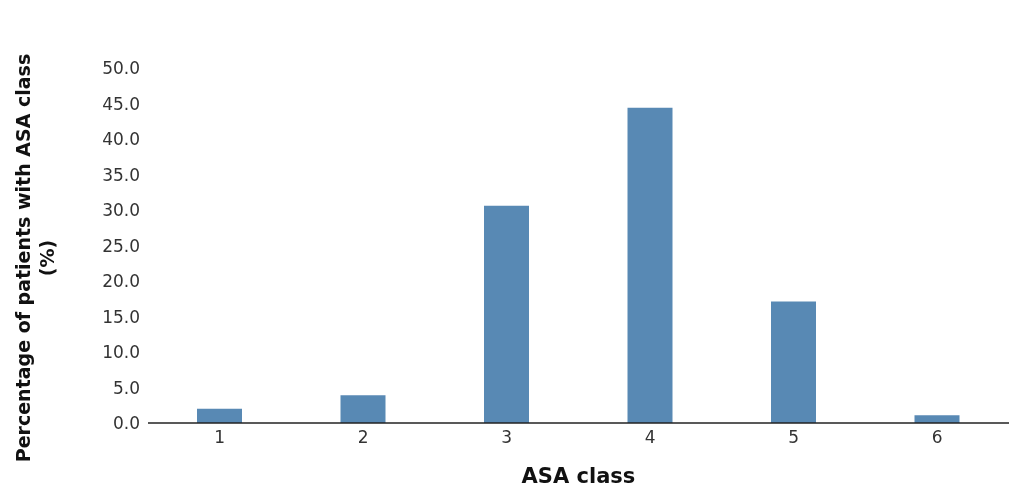  Describe the element at coordinates (220, 437) in the screenshot. I see `x-tick-label: 1` at that location.